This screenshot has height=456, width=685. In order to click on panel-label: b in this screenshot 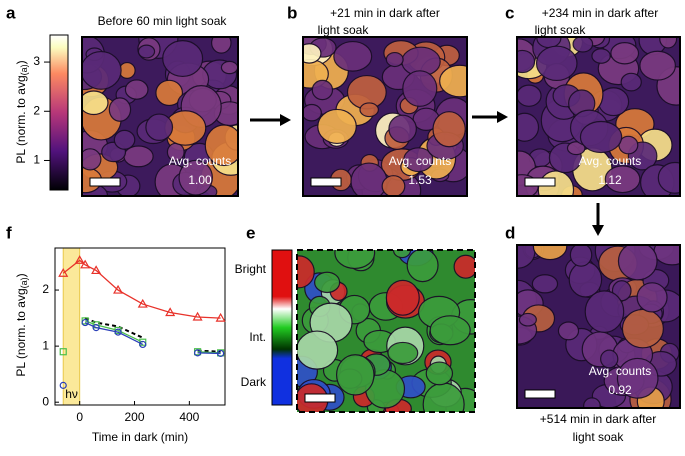, I will do `click(292, 12)`.